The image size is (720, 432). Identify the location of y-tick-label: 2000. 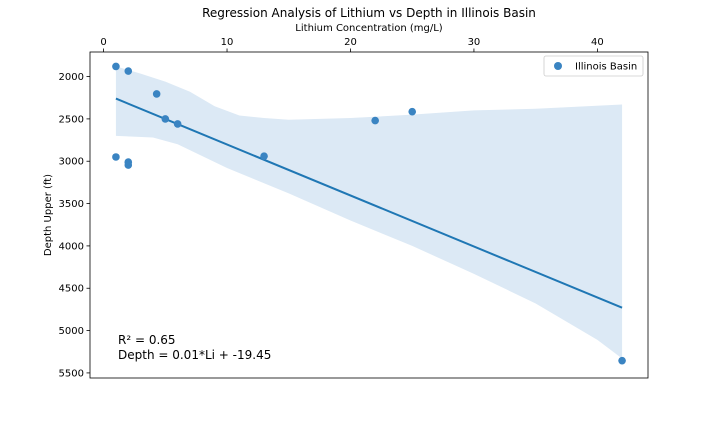
(71, 77).